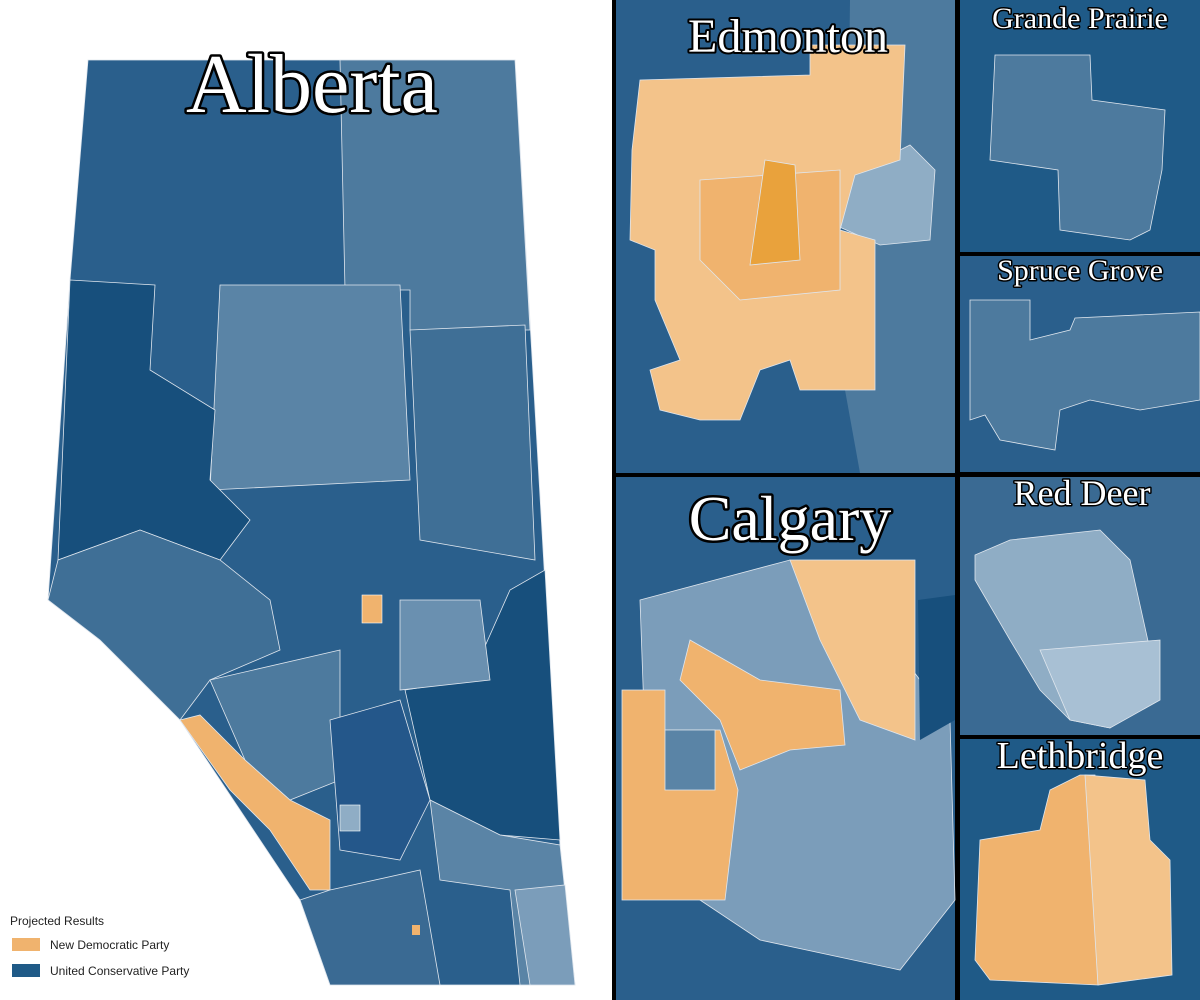 The width and height of the screenshot is (1200, 1000). What do you see at coordinates (1080, 126) in the screenshot?
I see `grande-prairie-panel` at bounding box center [1080, 126].